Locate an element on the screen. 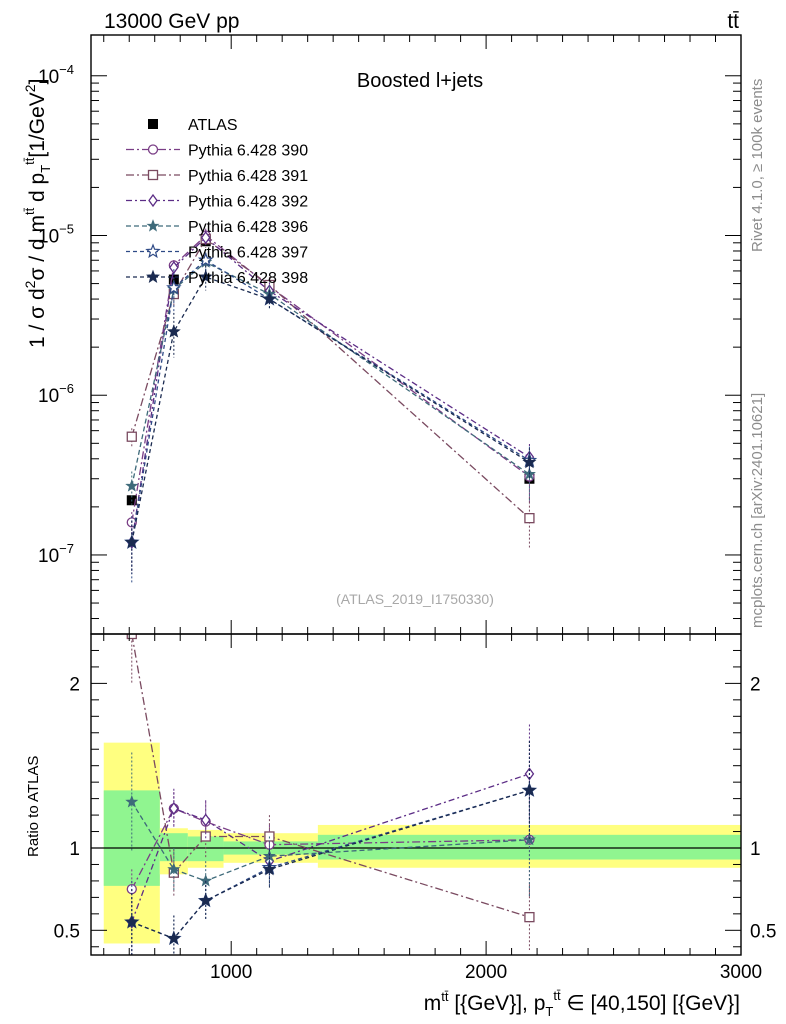  ratio-tick-label-right-0: 0.5 is located at coordinates (763, 931).